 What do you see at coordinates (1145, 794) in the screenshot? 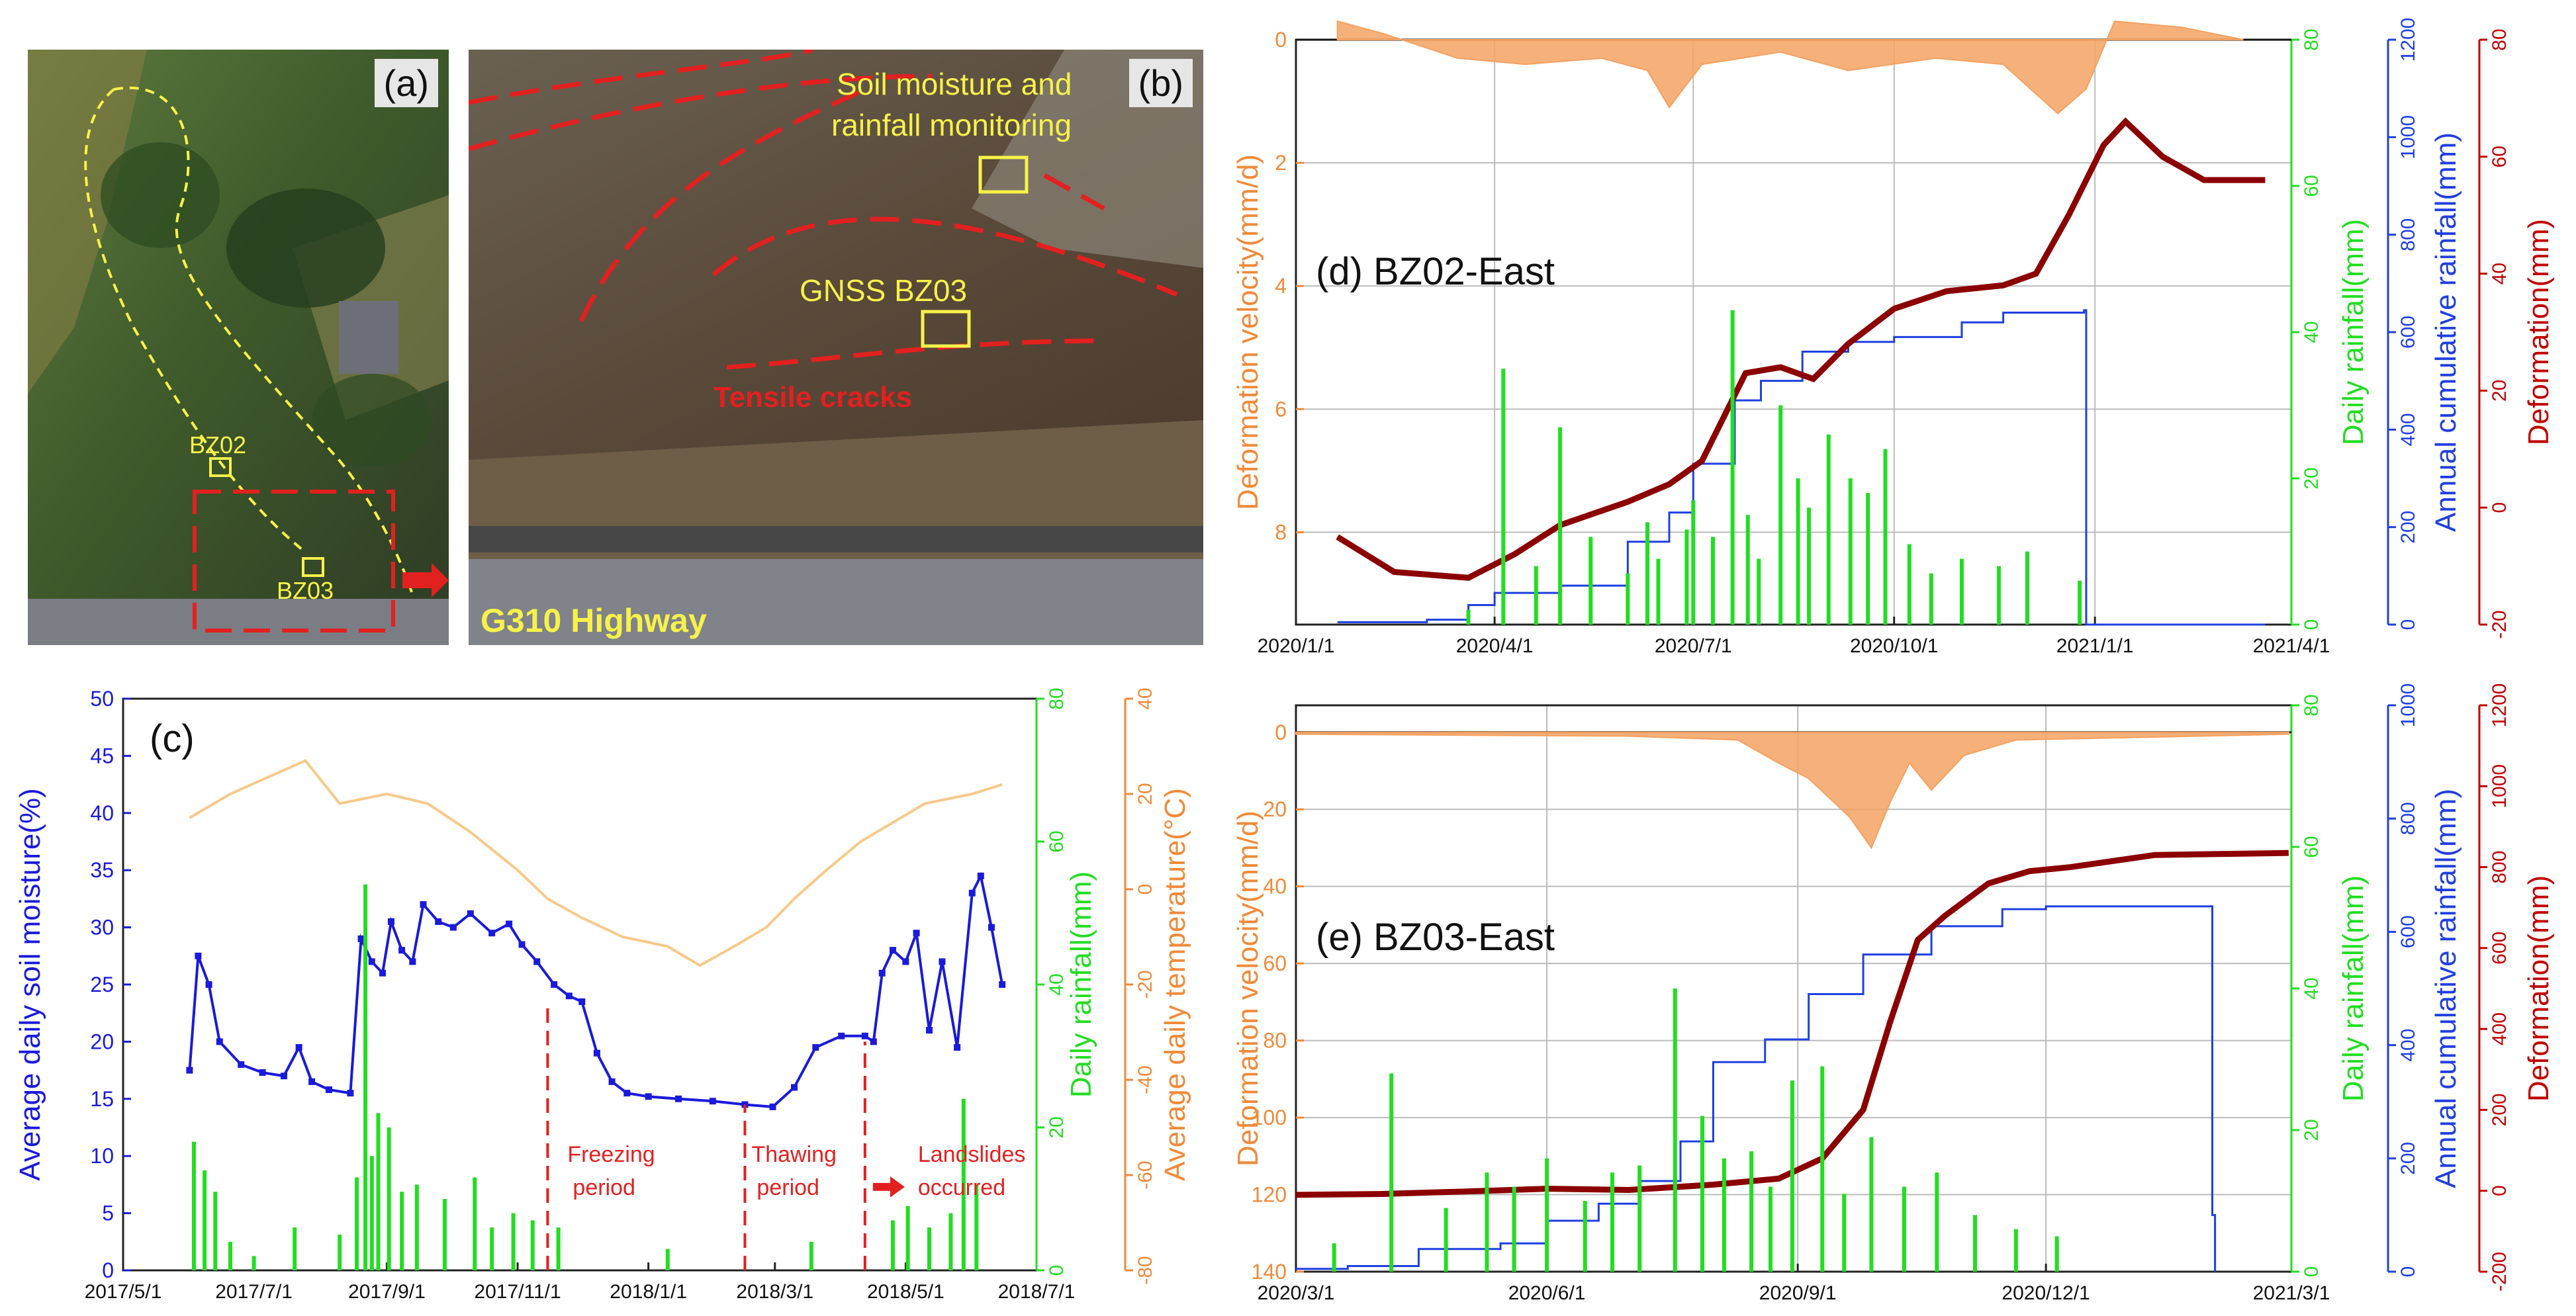
I see `y_right2-tick-label: 20` at bounding box center [1145, 794].